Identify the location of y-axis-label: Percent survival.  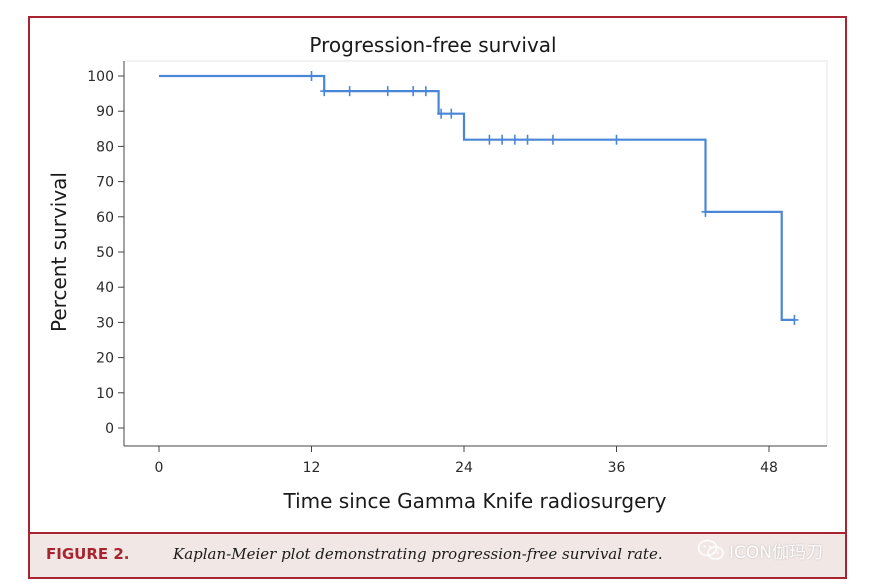
(59, 252).